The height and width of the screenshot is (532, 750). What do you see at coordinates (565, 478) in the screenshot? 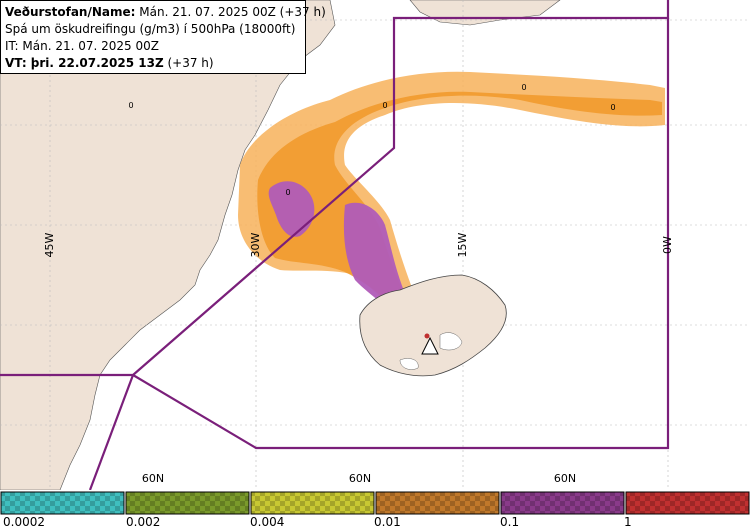
I see `lat-label-c: 60N` at bounding box center [565, 478].